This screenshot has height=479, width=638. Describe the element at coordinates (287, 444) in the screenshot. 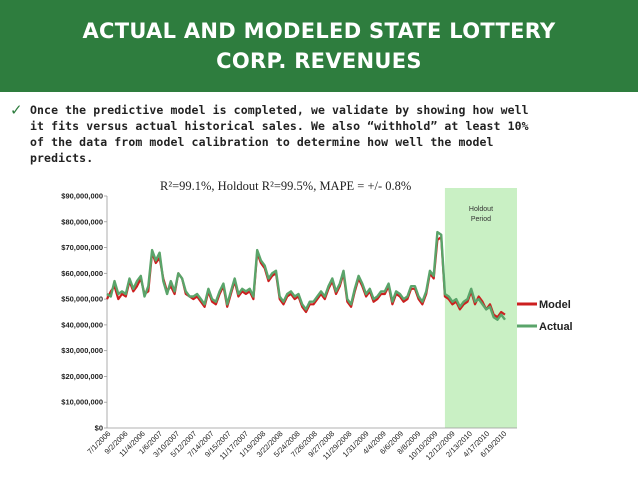

I see `x-tick-label: 5/24/2008` at that location.